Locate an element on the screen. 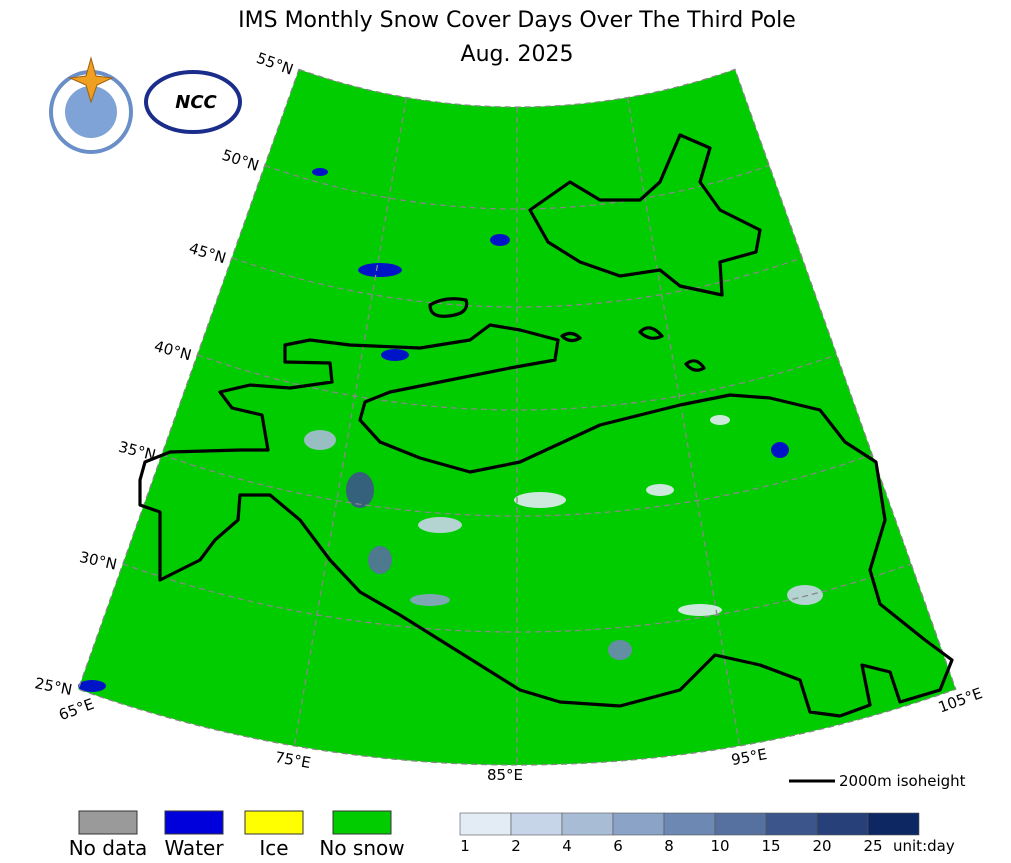 The width and height of the screenshot is (1011, 863). latitude-label: 25°N is located at coordinates (53, 686).